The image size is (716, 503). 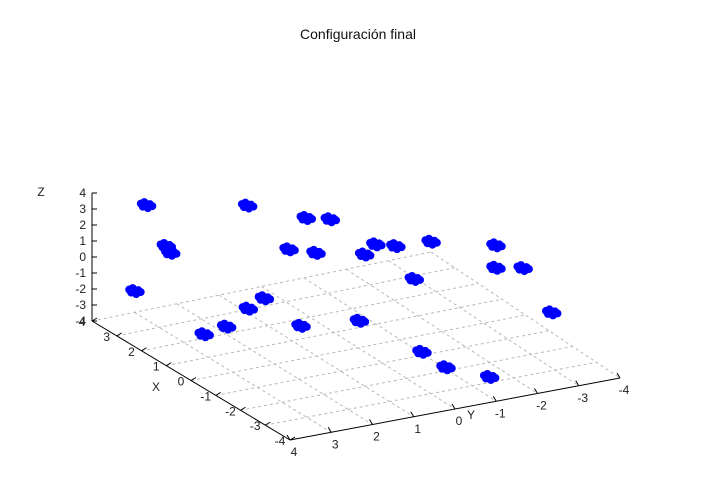 I want to click on x-axis-ticks: -4 -3 -2 -1 0 1 2 3 4, so click(x=187, y=381).